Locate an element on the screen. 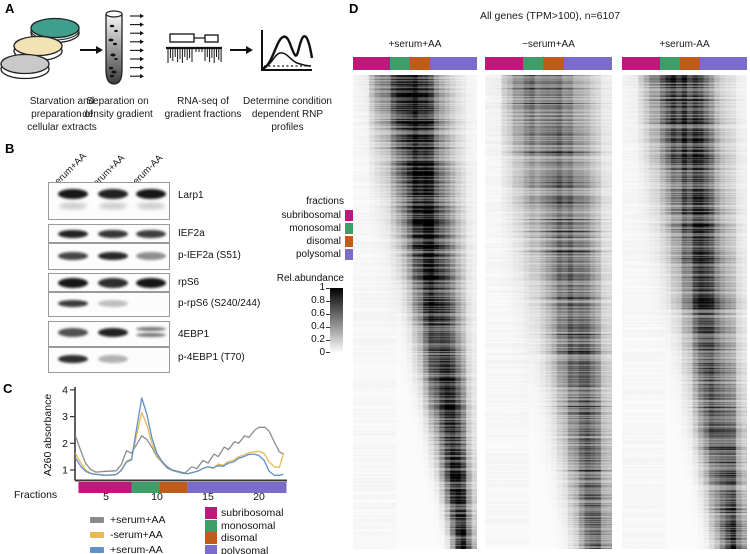 The height and width of the screenshot is (554, 750). polysome-profile-chart: 1 2 3 4 A260 absorbance 5 10 15 20 is located at coordinates (164, 443).